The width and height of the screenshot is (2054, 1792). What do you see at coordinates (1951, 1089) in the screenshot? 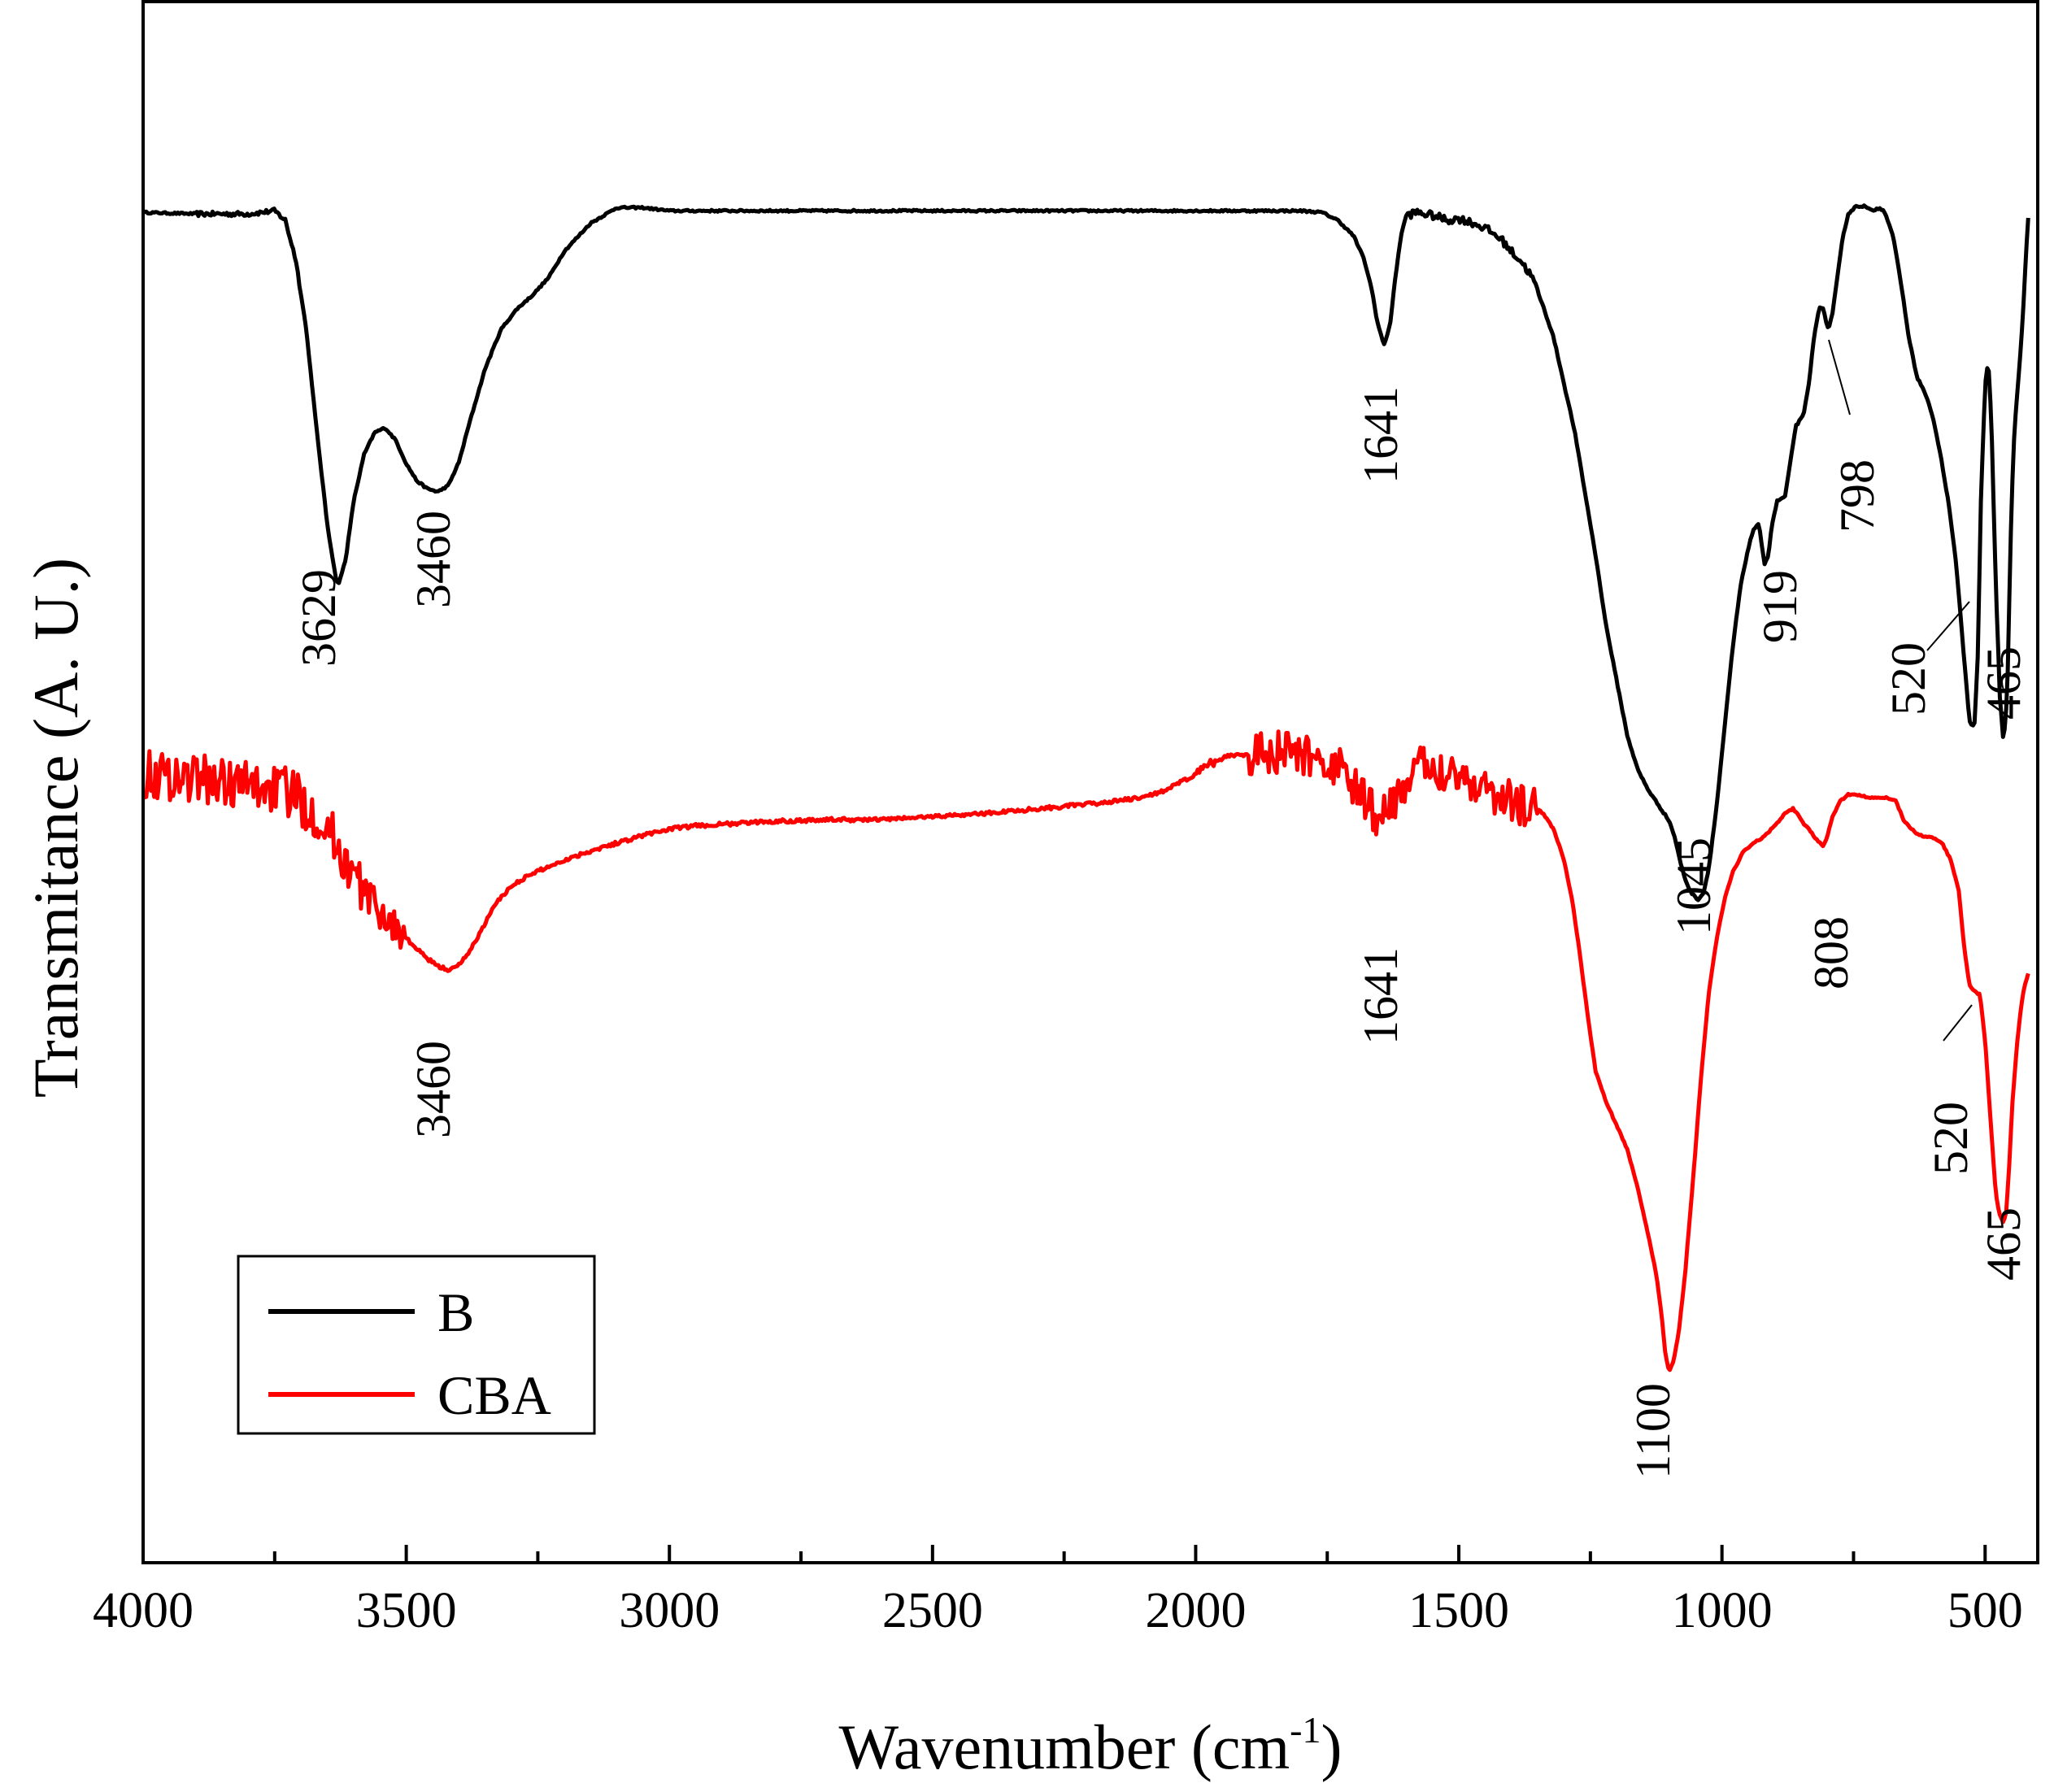
I see `peak-annotation-cba-520: 520` at bounding box center [1951, 1089].